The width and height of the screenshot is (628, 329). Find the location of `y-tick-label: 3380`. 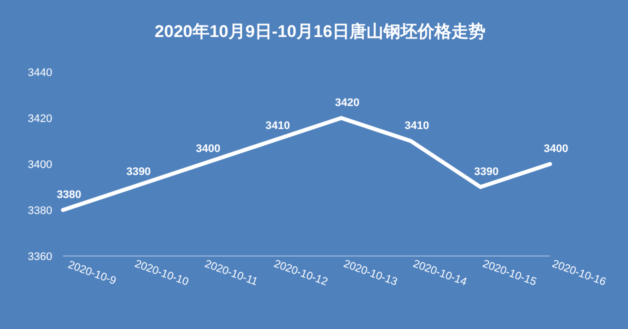

y-tick-label: 3380 is located at coordinates (40, 211).